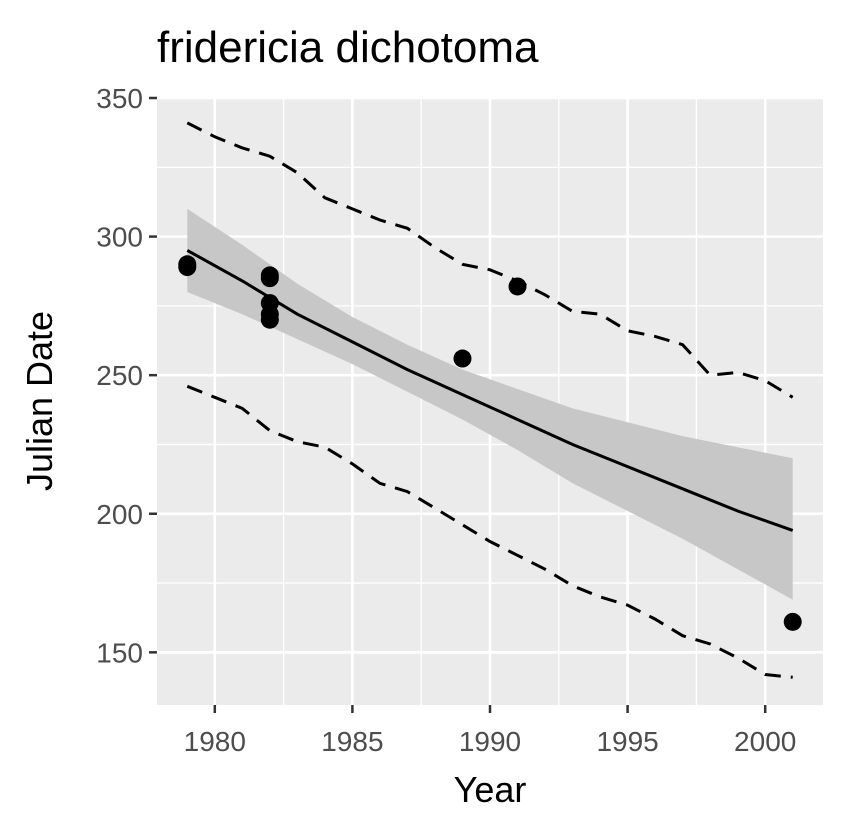 The height and width of the screenshot is (835, 846). What do you see at coordinates (490, 741) in the screenshot?
I see `x-tick-label: 1990` at bounding box center [490, 741].